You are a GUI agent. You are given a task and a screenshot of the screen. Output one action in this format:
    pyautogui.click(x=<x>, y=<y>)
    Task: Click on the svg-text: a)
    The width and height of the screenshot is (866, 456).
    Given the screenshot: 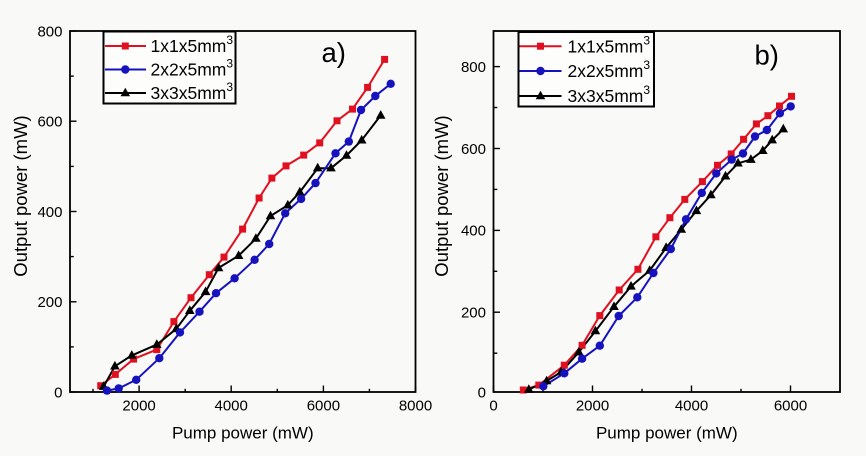 What is the action you would take?
    pyautogui.click(x=334, y=52)
    